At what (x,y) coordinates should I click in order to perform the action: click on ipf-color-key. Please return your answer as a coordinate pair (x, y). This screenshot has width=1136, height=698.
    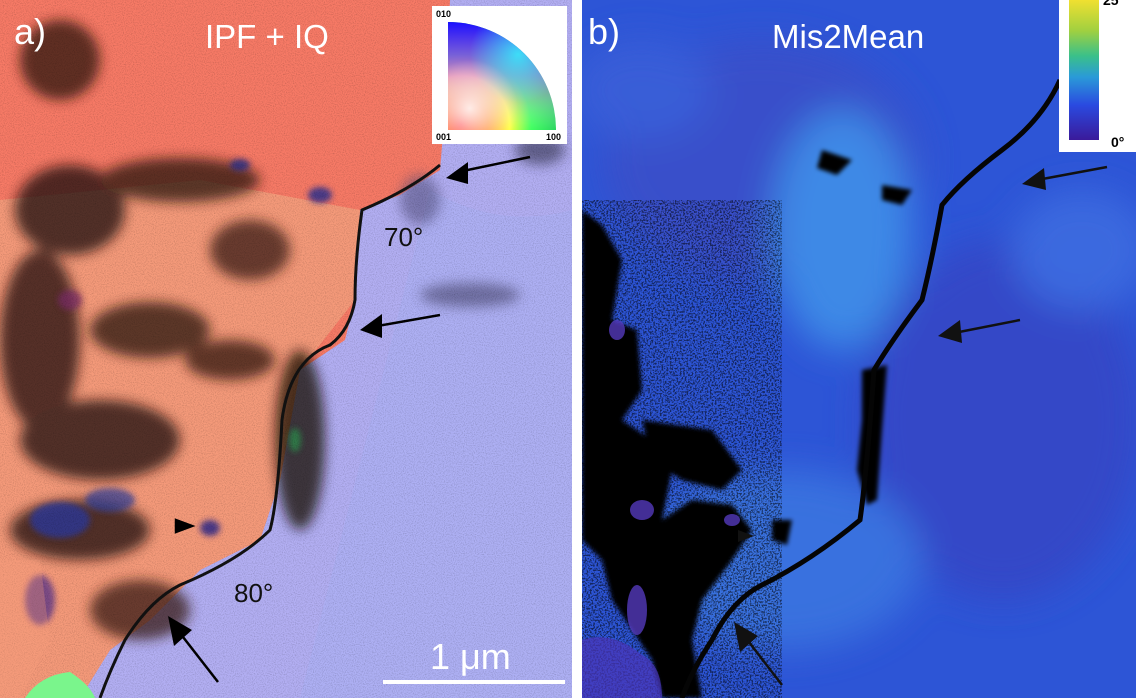
    Looking at the image, I should click on (502, 76).